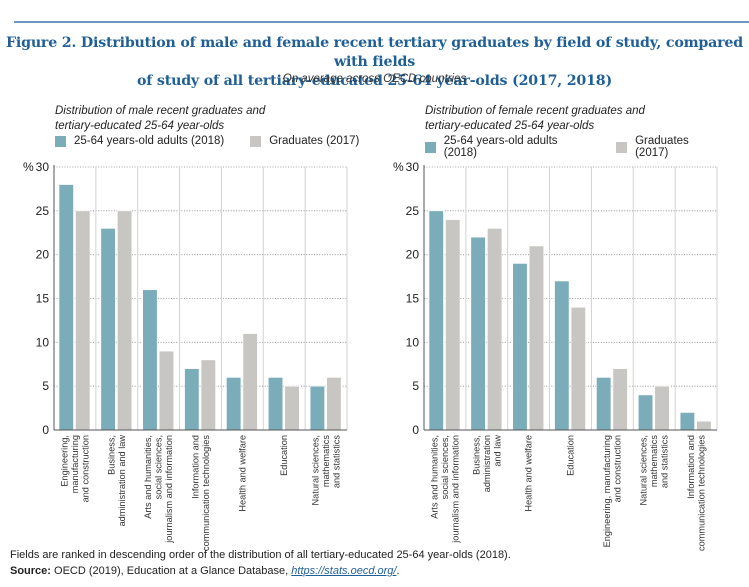  I want to click on male-panel-title-line-2: tertiary-educated 25-64 year-olds, so click(140, 126).